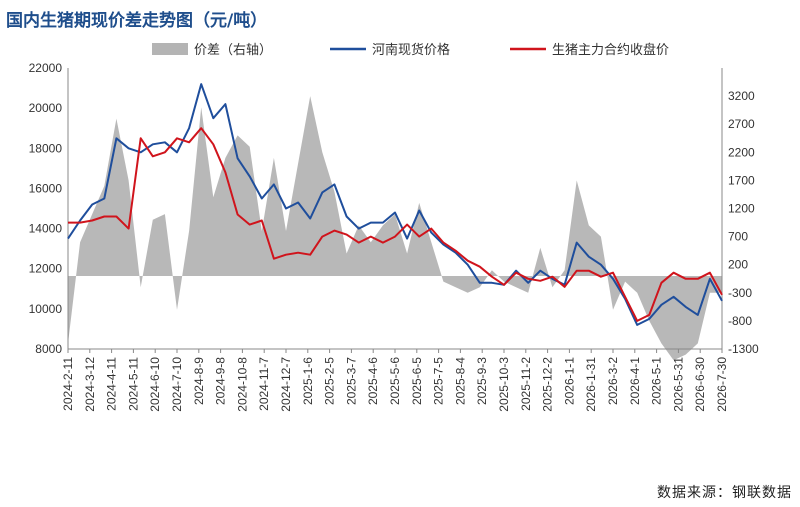  Describe the element at coordinates (351, 381) in the screenshot. I see `x-tick-label: 2025-3-7` at that location.